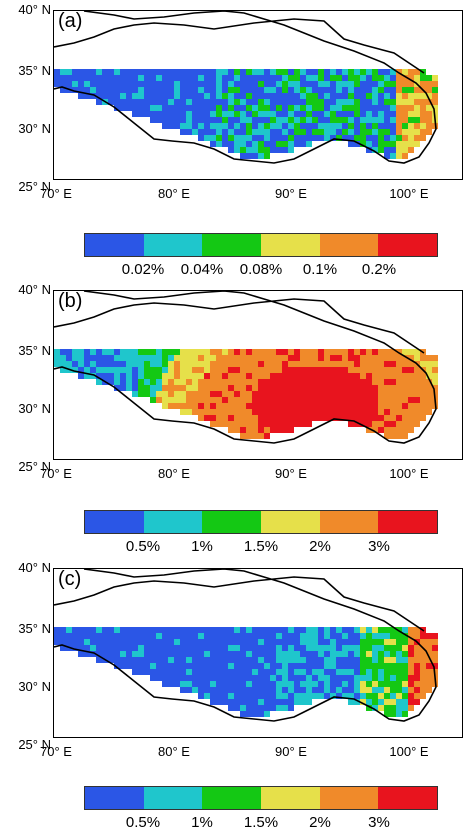 The image size is (474, 835). What do you see at coordinates (379, 269) in the screenshot?
I see `colorbar-tick-label: 0.2%` at bounding box center [379, 269].